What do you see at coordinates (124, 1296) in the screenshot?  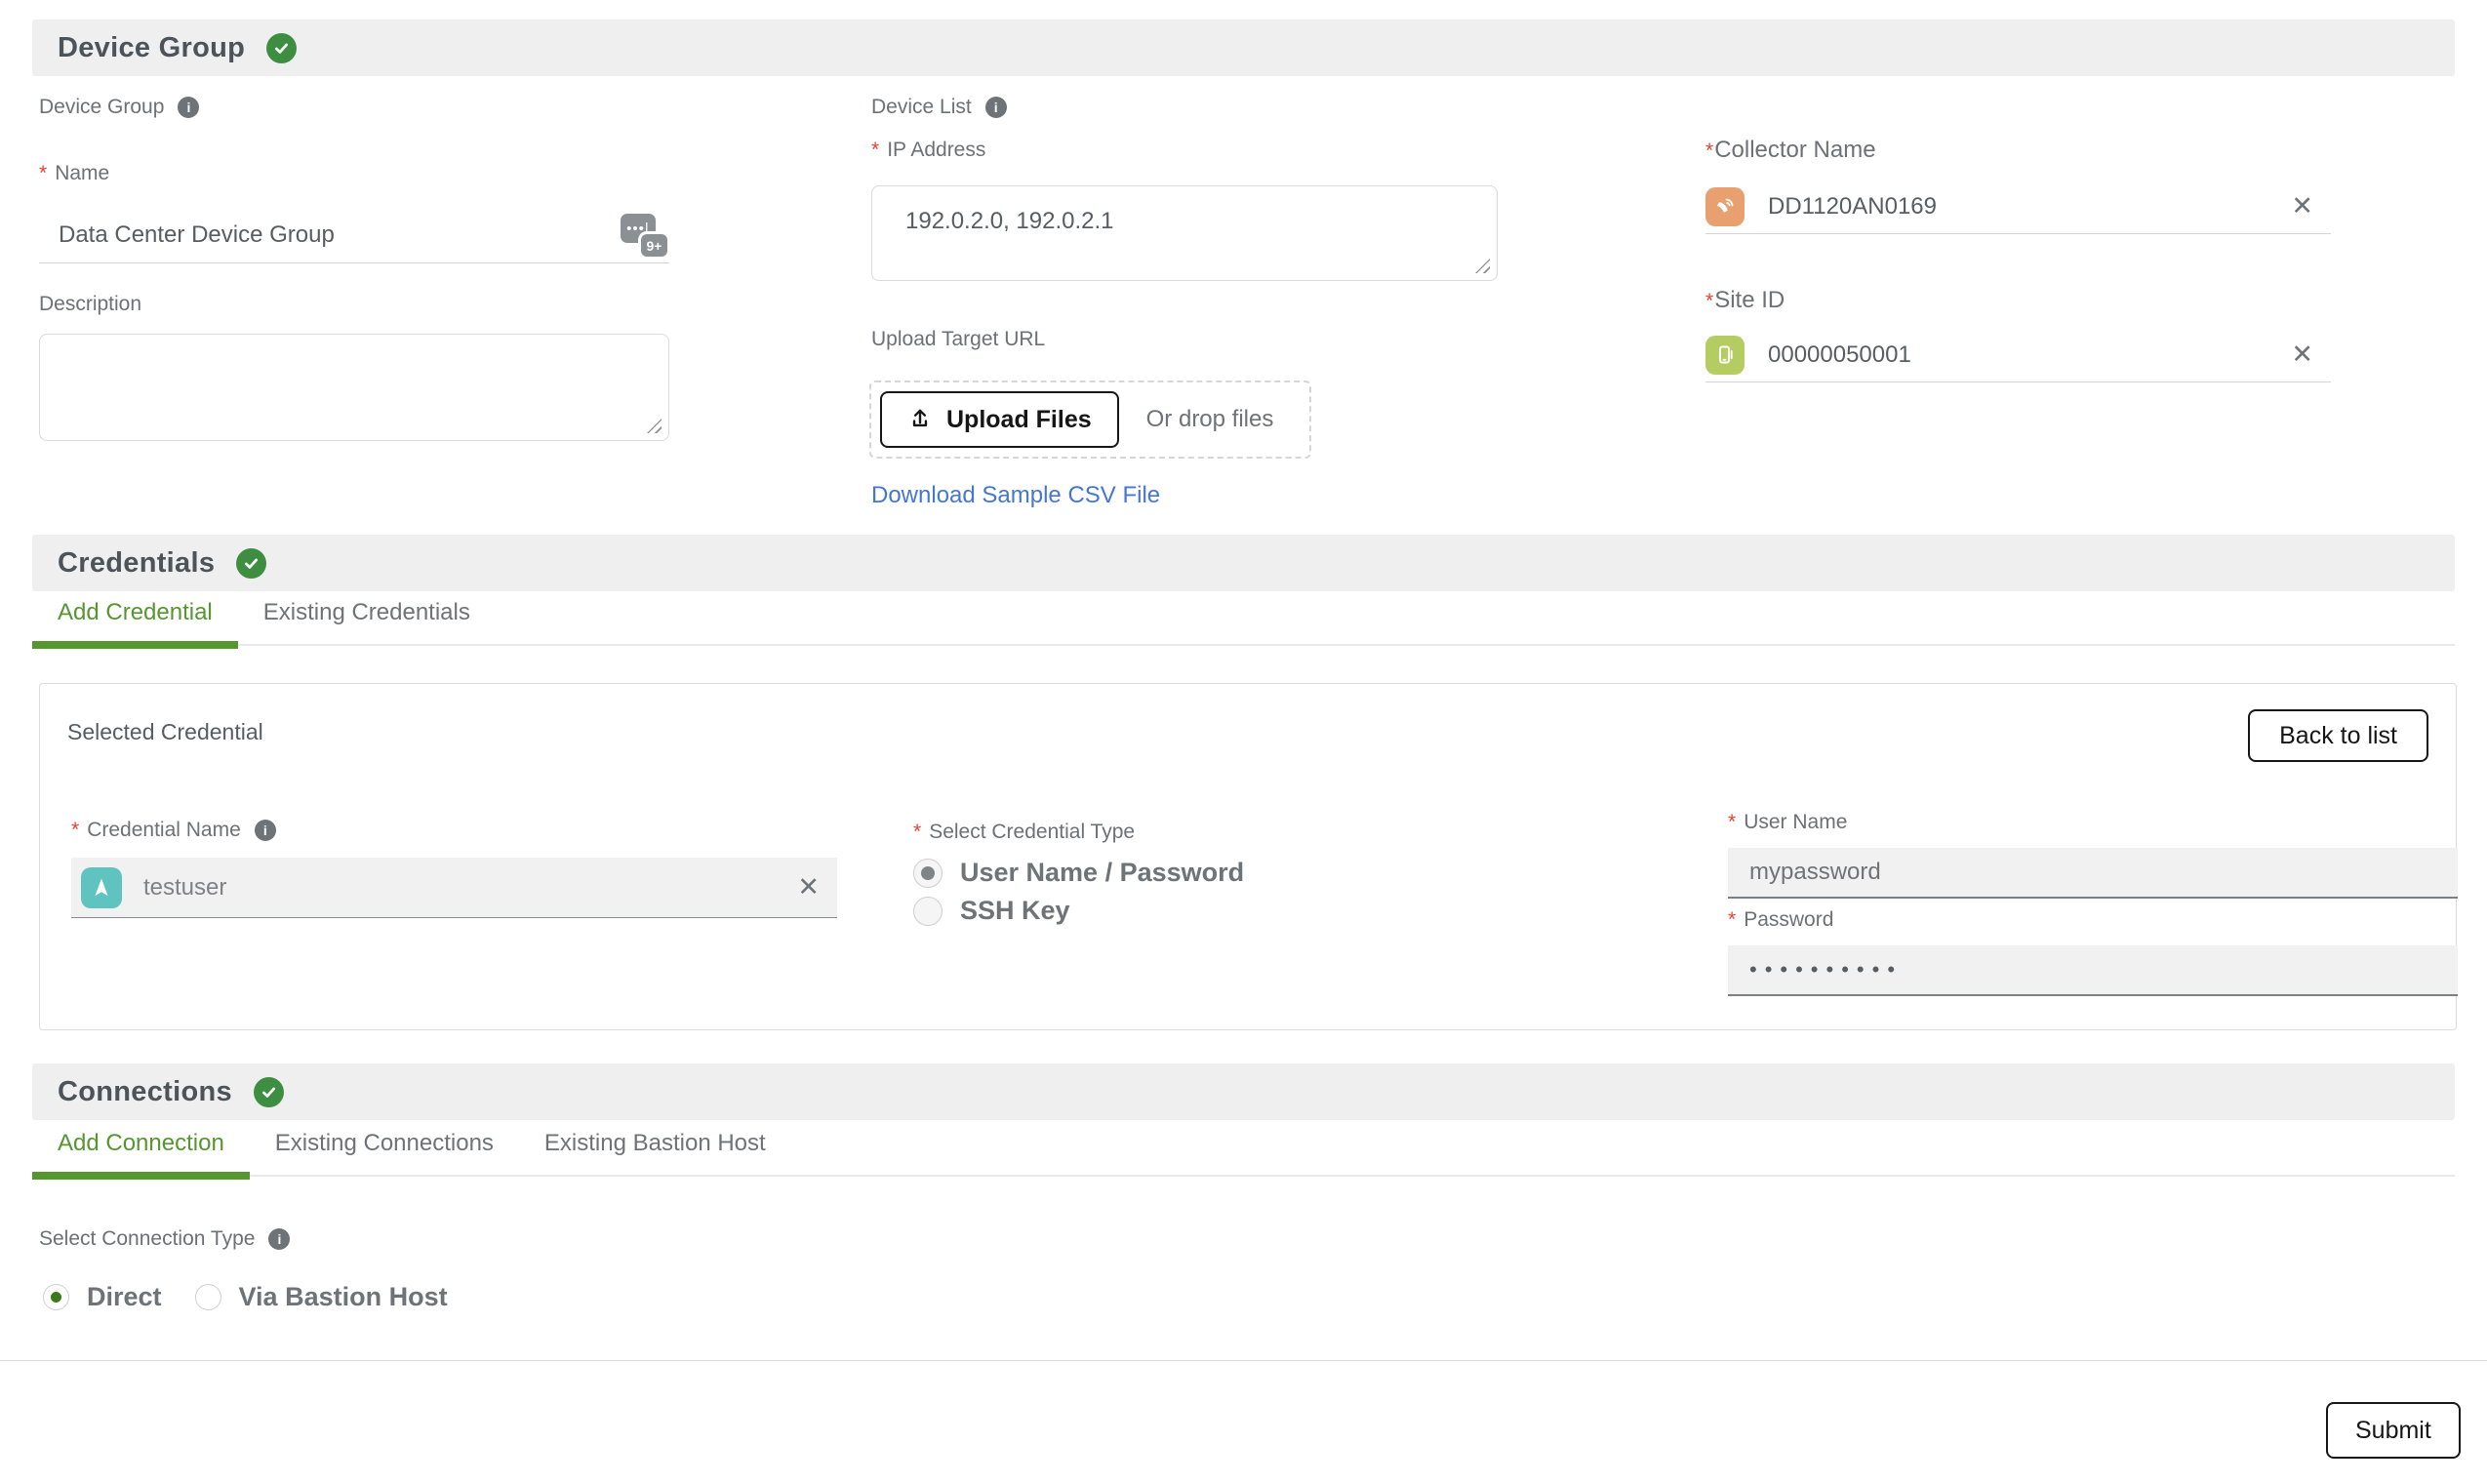 I see `radio-direct-label: Direct` at bounding box center [124, 1296].